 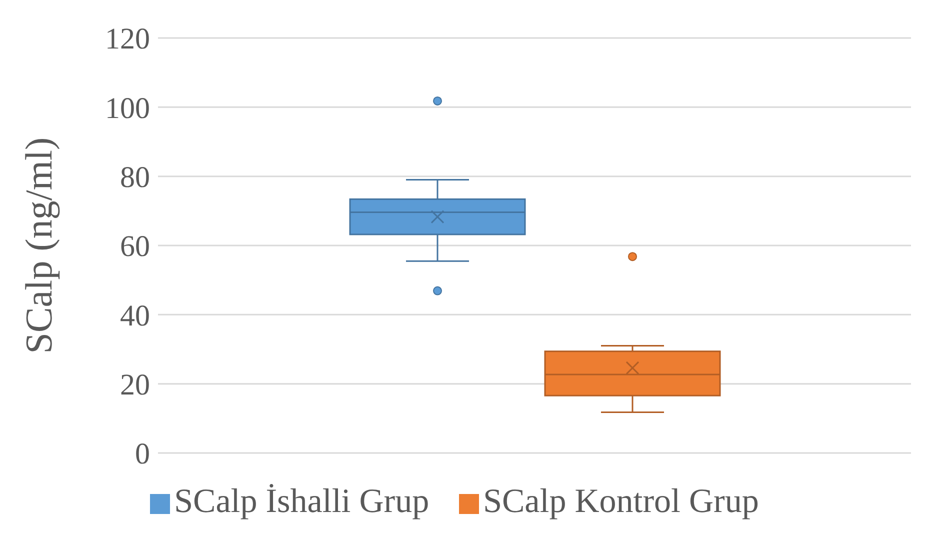 I want to click on y-tick-label: 100, so click(x=127, y=108).